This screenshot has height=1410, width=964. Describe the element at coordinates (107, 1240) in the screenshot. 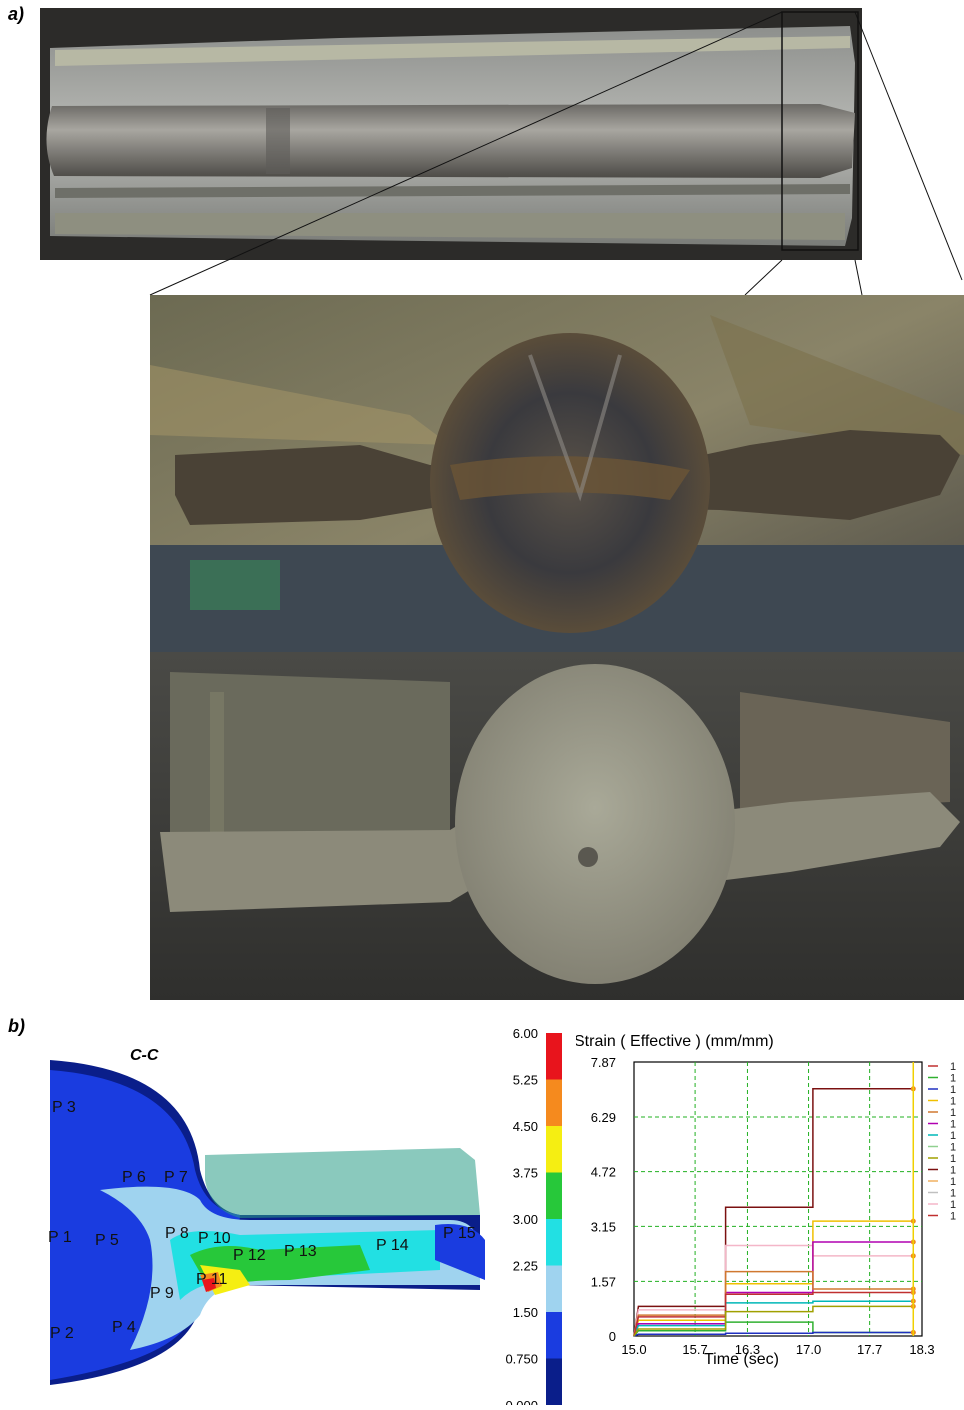

I see `point-label: P 5` at that location.